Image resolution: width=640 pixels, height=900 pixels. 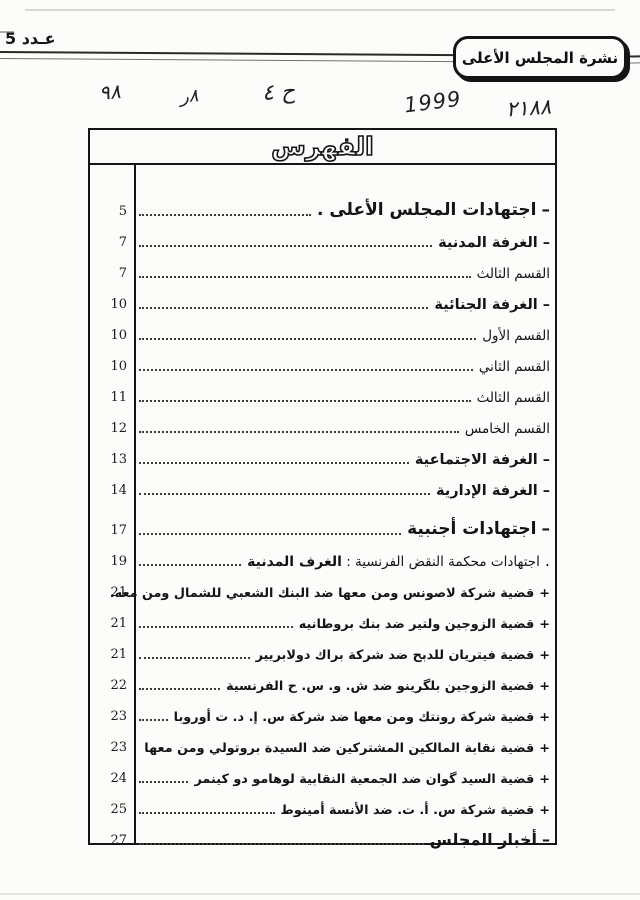 I want to click on toc-page-number: 5, so click(x=122, y=211).